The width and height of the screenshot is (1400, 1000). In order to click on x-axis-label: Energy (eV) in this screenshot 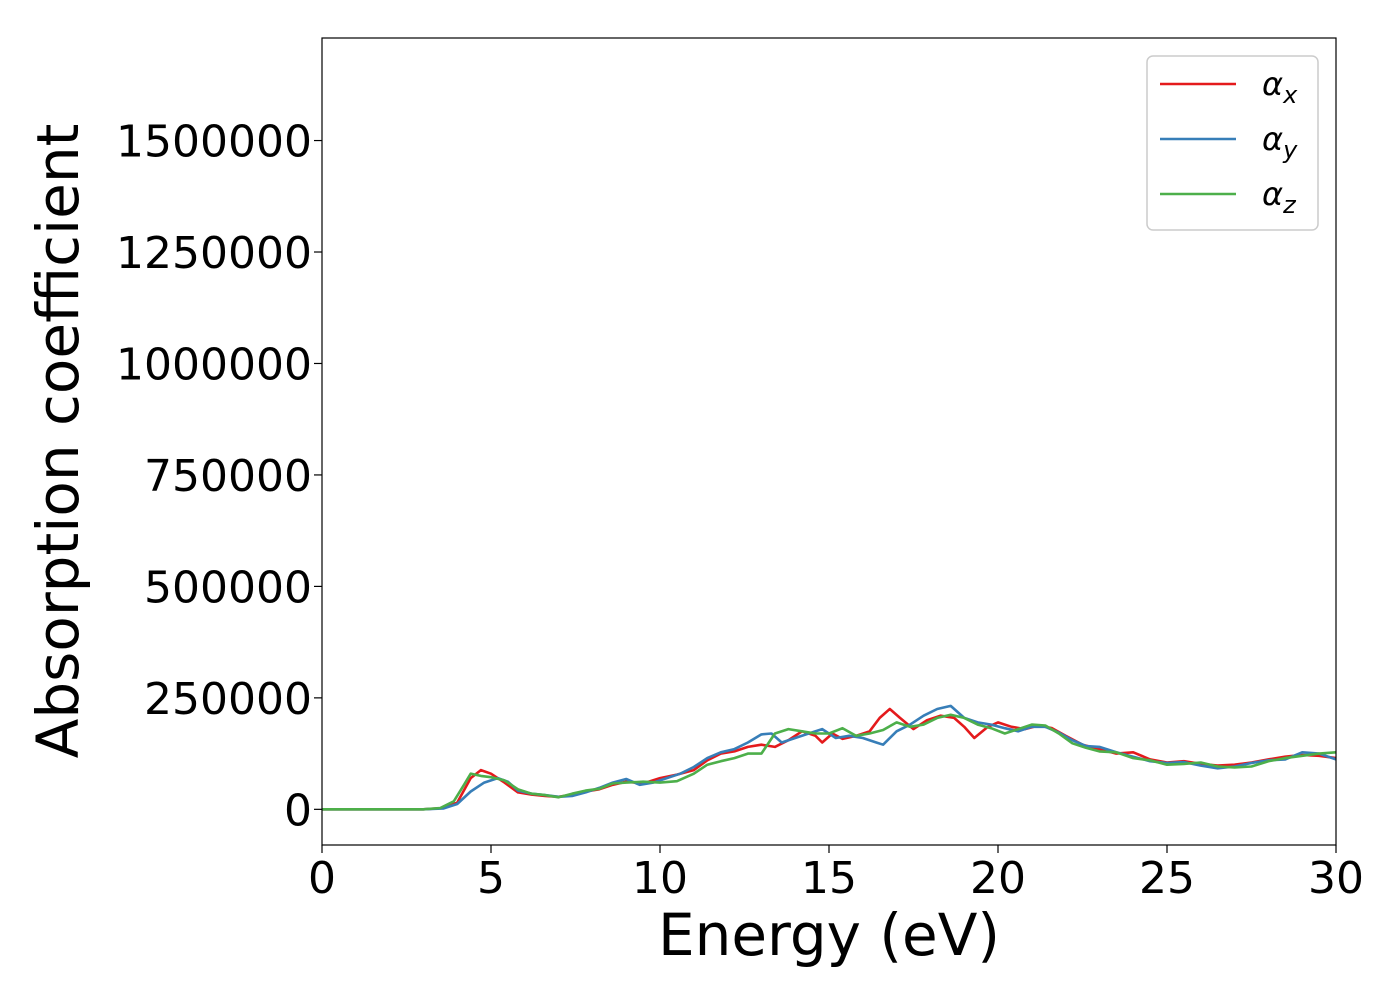, I will do `click(829, 935)`.